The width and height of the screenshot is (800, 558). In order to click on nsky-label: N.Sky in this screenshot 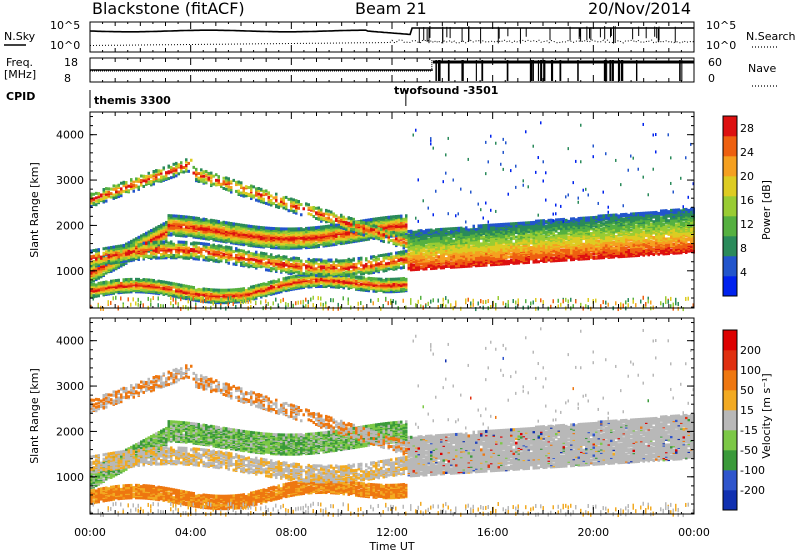, I will do `click(20, 36)`.